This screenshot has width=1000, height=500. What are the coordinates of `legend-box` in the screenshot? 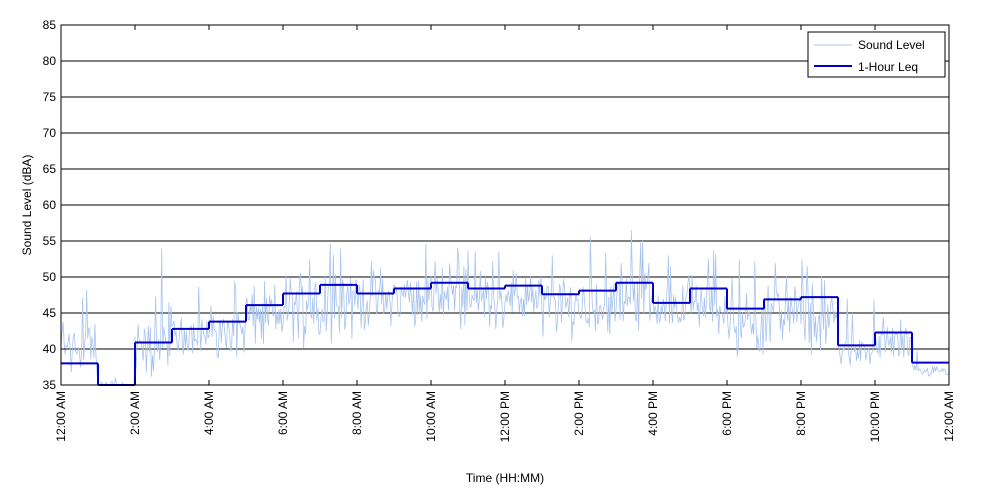 It's located at (876, 54).